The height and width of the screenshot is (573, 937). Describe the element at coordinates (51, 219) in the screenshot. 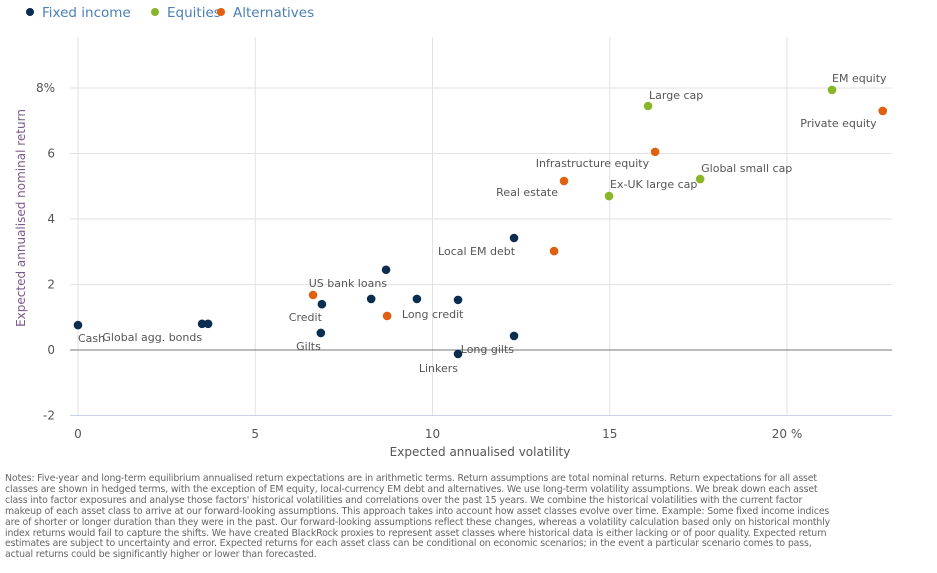

I see `y-tick-label: 4` at that location.